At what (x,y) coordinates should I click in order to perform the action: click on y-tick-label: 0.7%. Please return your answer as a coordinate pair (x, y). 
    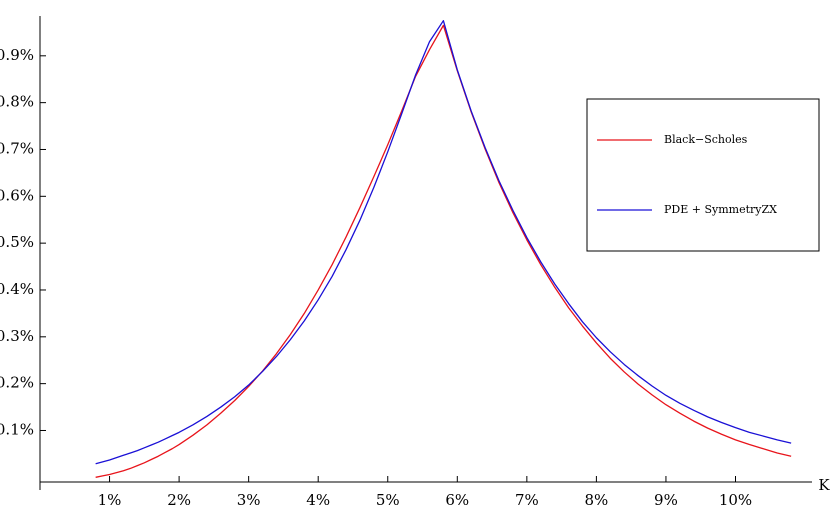
    Looking at the image, I should click on (17, 148).